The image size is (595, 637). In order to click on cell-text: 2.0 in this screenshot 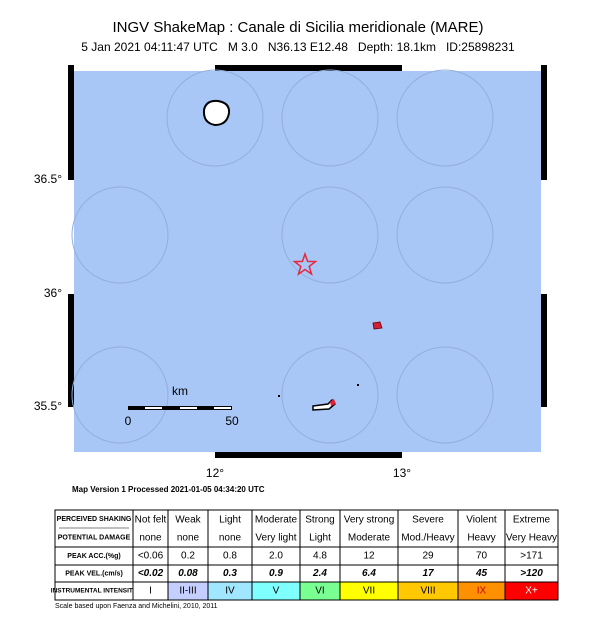, I will do `click(276, 556)`.